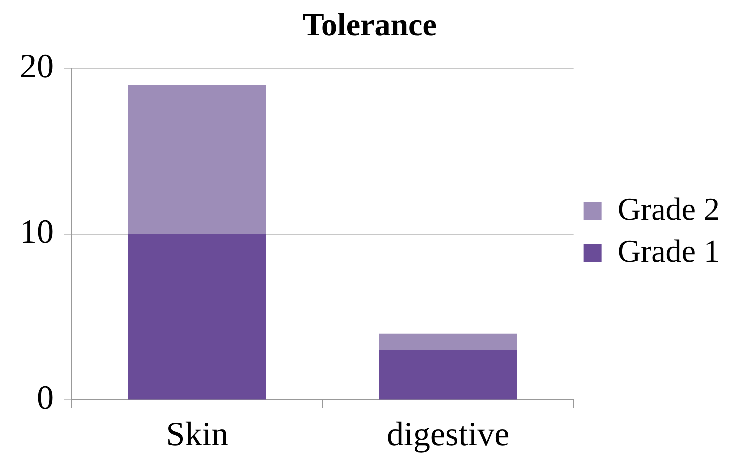 The height and width of the screenshot is (470, 735). Describe the element at coordinates (669, 250) in the screenshot. I see `legend-label: Grade 1` at that location.